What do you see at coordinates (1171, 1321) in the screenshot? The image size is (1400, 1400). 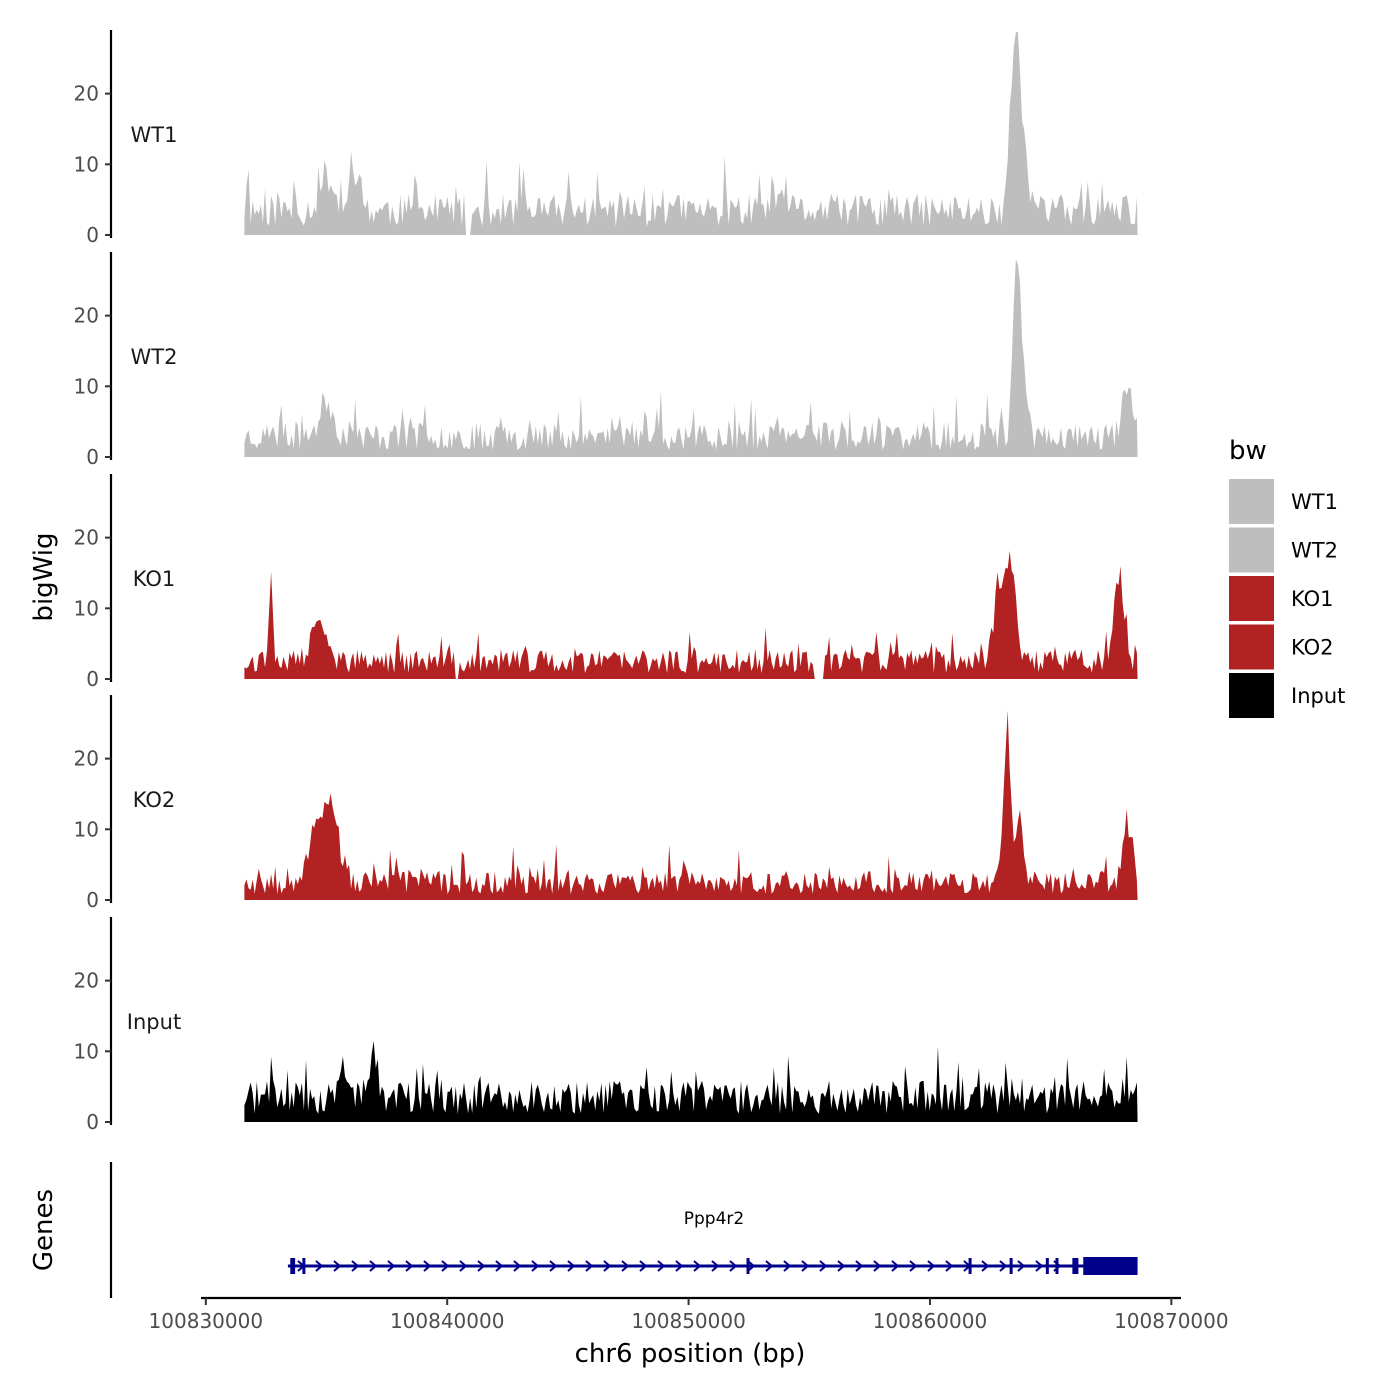 I see `x-tick-label-100870000: 100870000` at bounding box center [1171, 1321].